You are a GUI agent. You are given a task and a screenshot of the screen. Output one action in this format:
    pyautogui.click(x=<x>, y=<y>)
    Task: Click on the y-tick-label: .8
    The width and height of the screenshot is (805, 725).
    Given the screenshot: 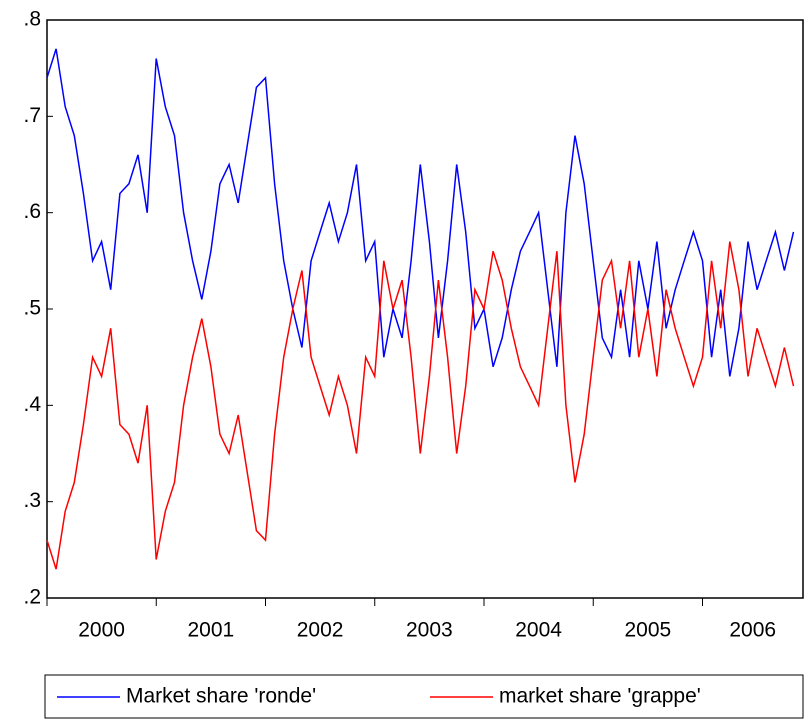 What is the action you would take?
    pyautogui.click(x=32, y=19)
    